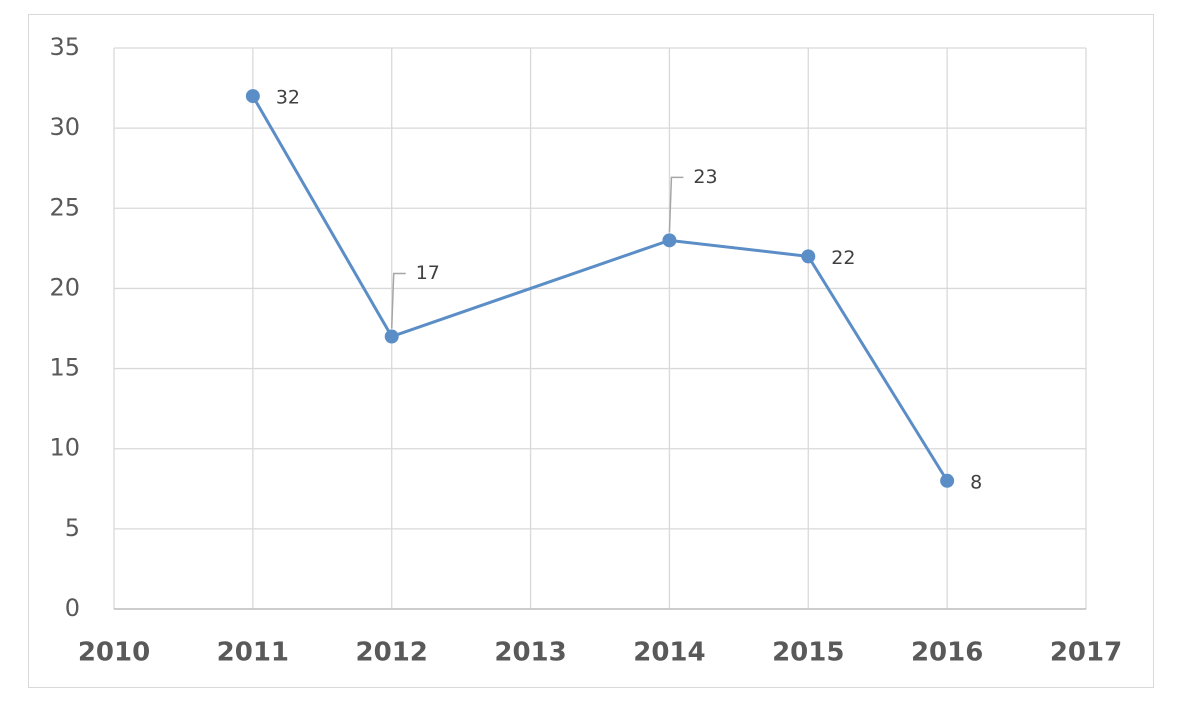  What do you see at coordinates (64, 127) in the screenshot?
I see `y-tick-label: 30` at bounding box center [64, 127].